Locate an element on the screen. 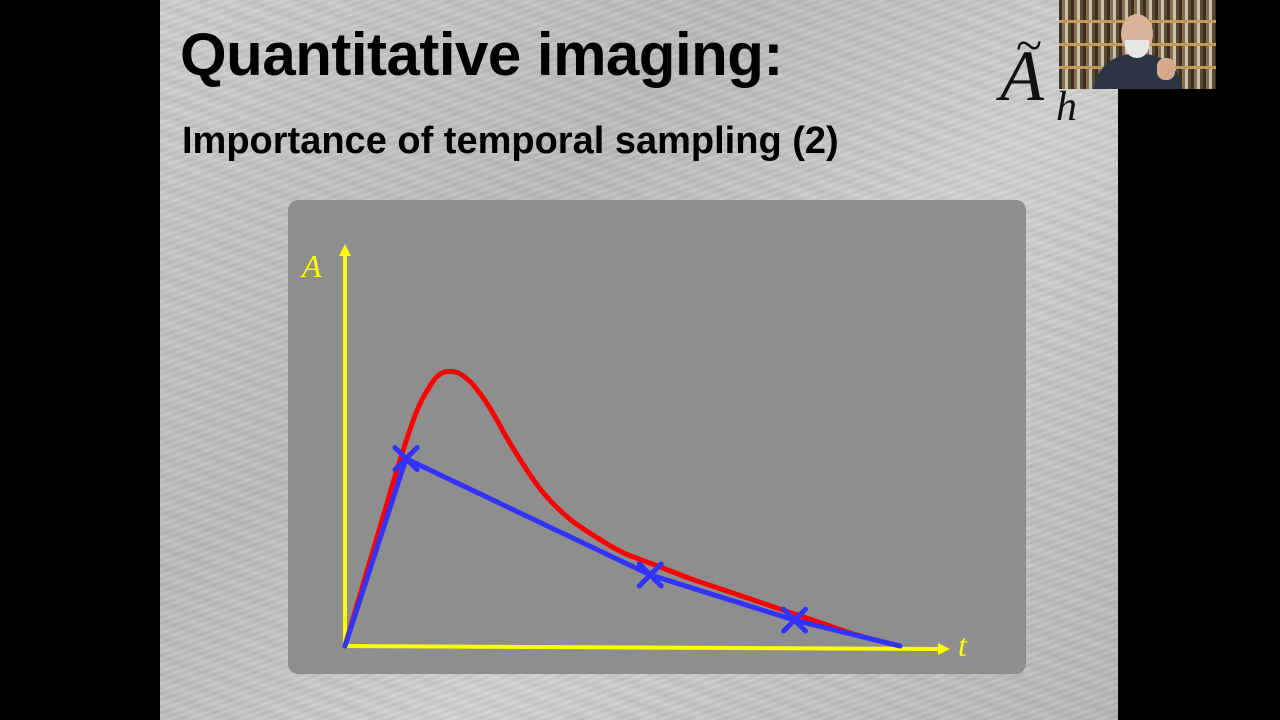 This screenshot has height=720, width=1280. x-axis-label: t is located at coordinates (963, 645).